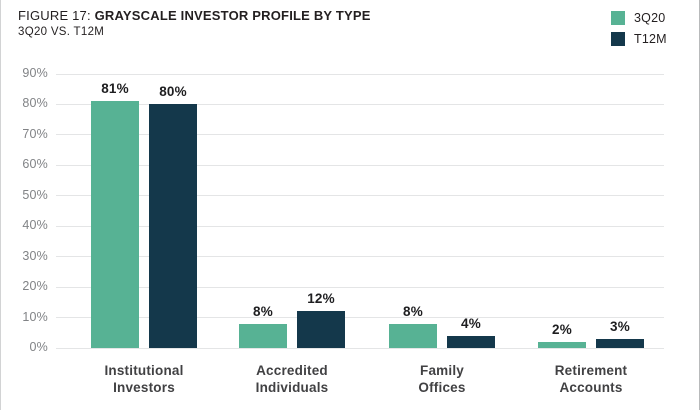 The width and height of the screenshot is (700, 410). I want to click on y-tick-label-0: 0%, so click(38, 347).